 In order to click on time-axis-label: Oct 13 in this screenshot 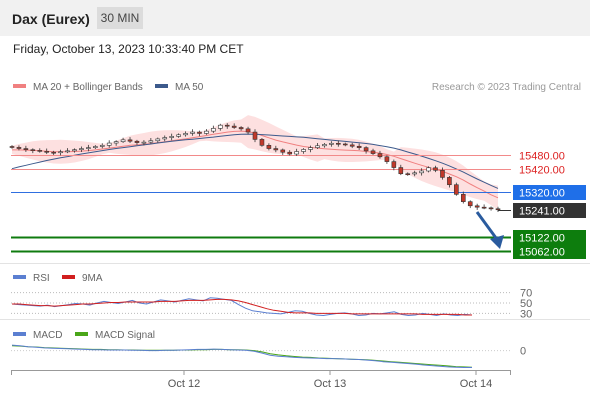, I will do `click(330, 384)`.